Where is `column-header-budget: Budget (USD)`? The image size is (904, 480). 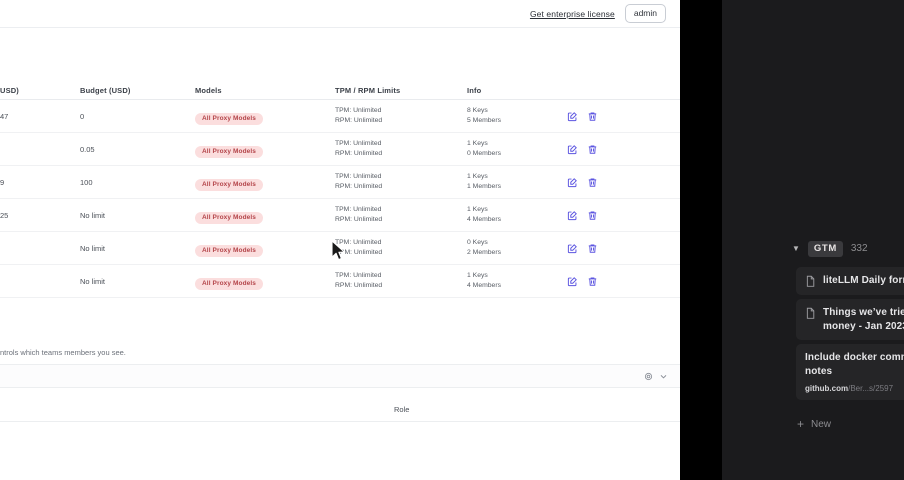
column-header-budget: Budget (USD) is located at coordinates (105, 90).